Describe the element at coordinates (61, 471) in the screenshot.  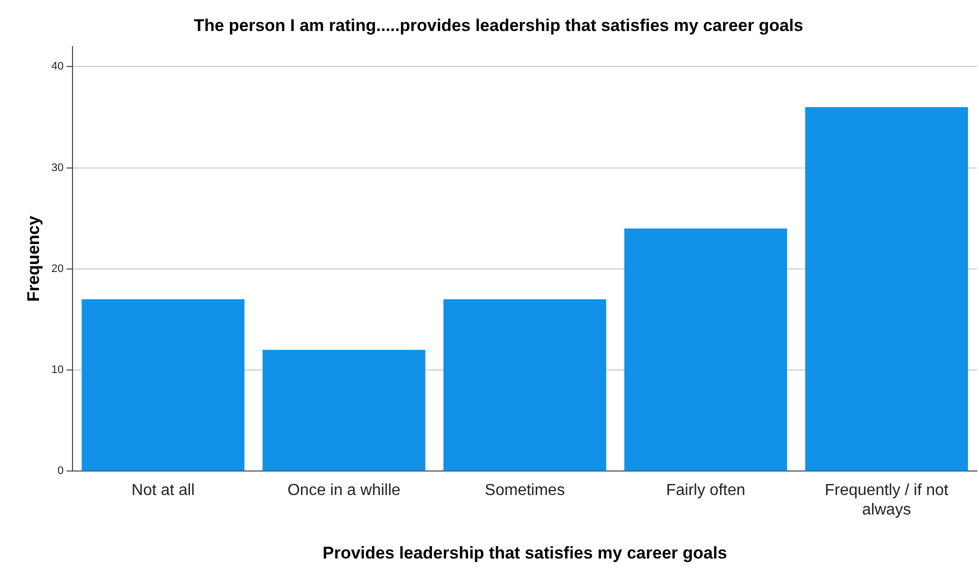
I see `y-tick-label: 0` at that location.